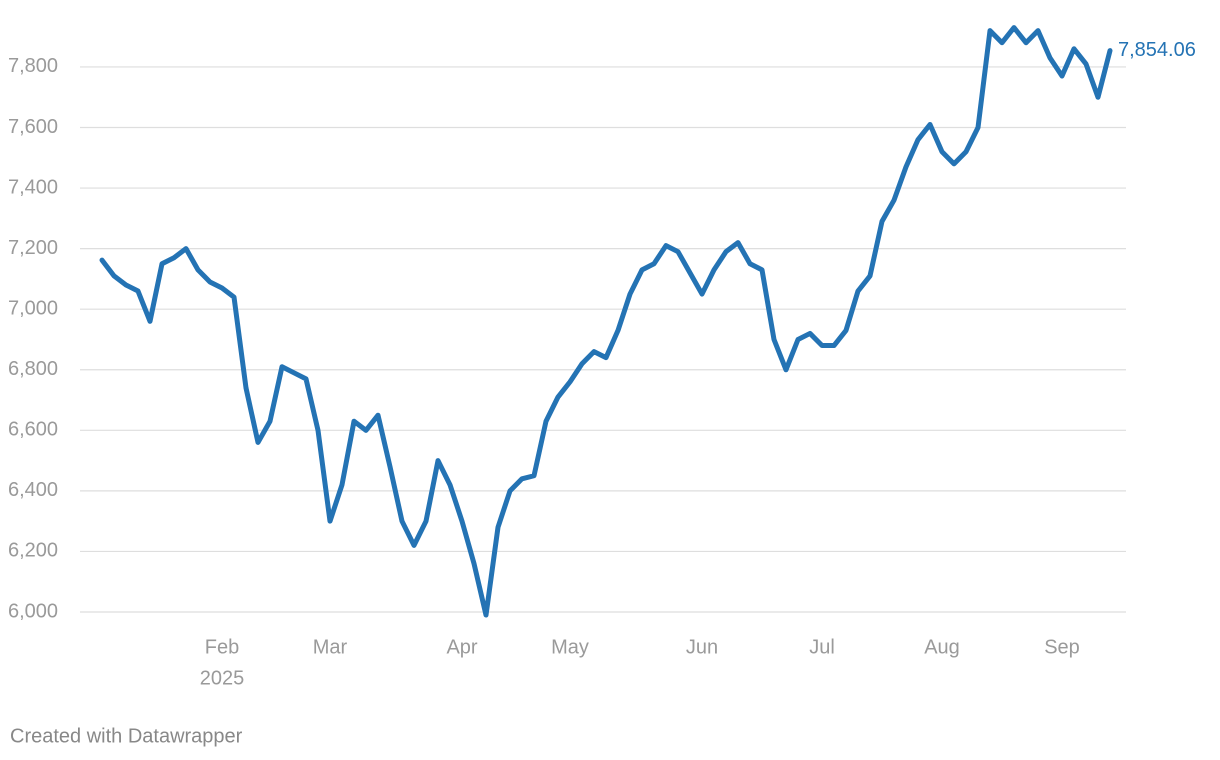  I want to click on y-tick-label: 6,800, so click(33, 369).